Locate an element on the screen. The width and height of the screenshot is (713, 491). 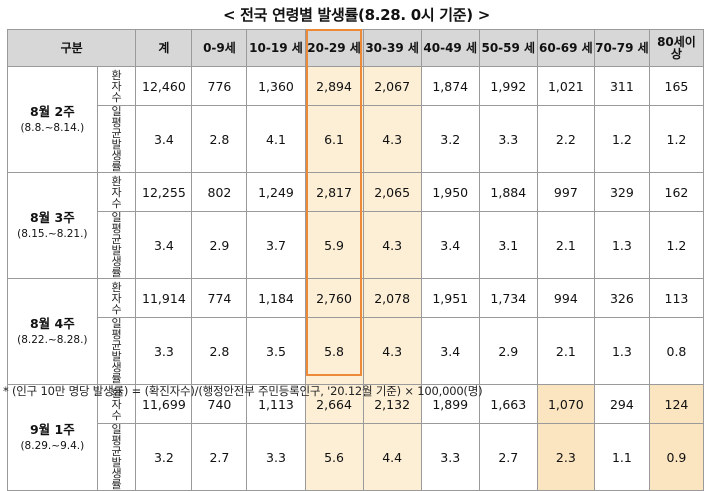
table-cell: 1,951 is located at coordinates (450, 298).